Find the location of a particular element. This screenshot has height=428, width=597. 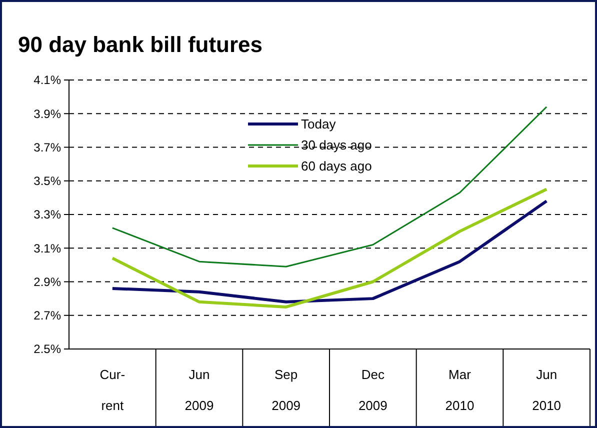

chart-title: 90 day bank bill futures is located at coordinates (140, 44).